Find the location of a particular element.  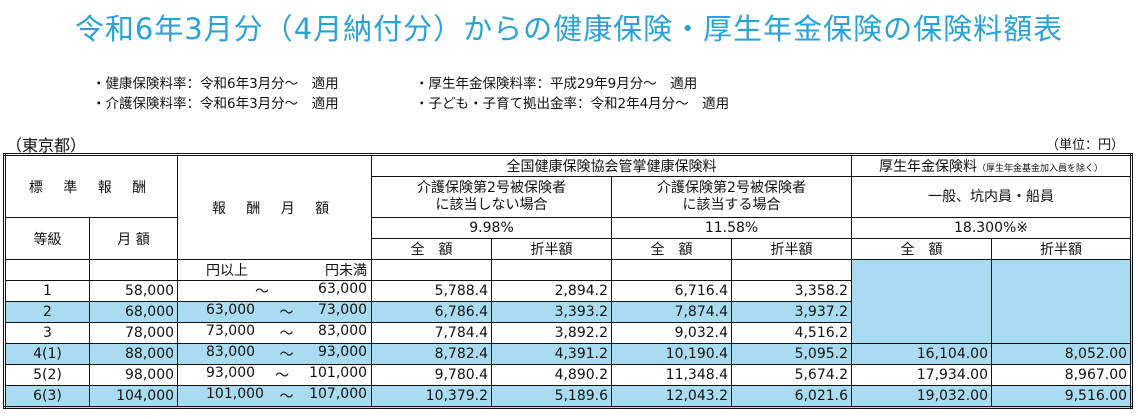

col-half-non-care: 折半額 is located at coordinates (552, 249).